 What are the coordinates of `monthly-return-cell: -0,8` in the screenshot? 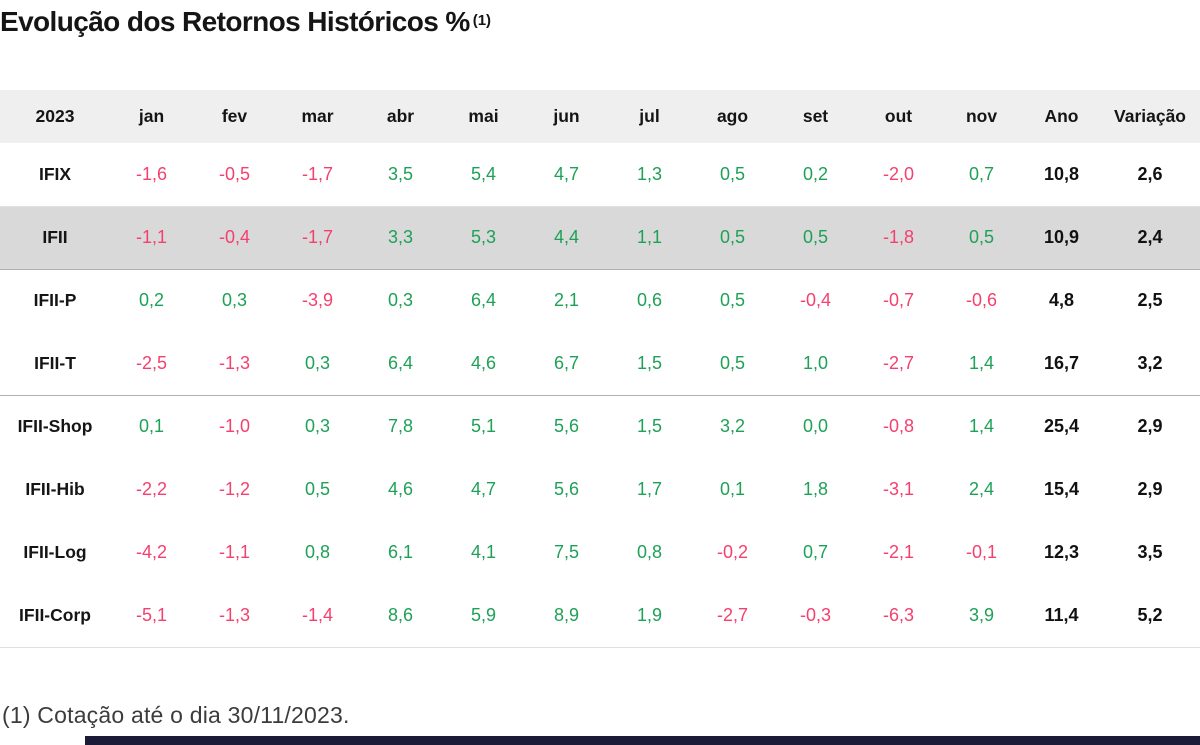 It's located at (898, 426).